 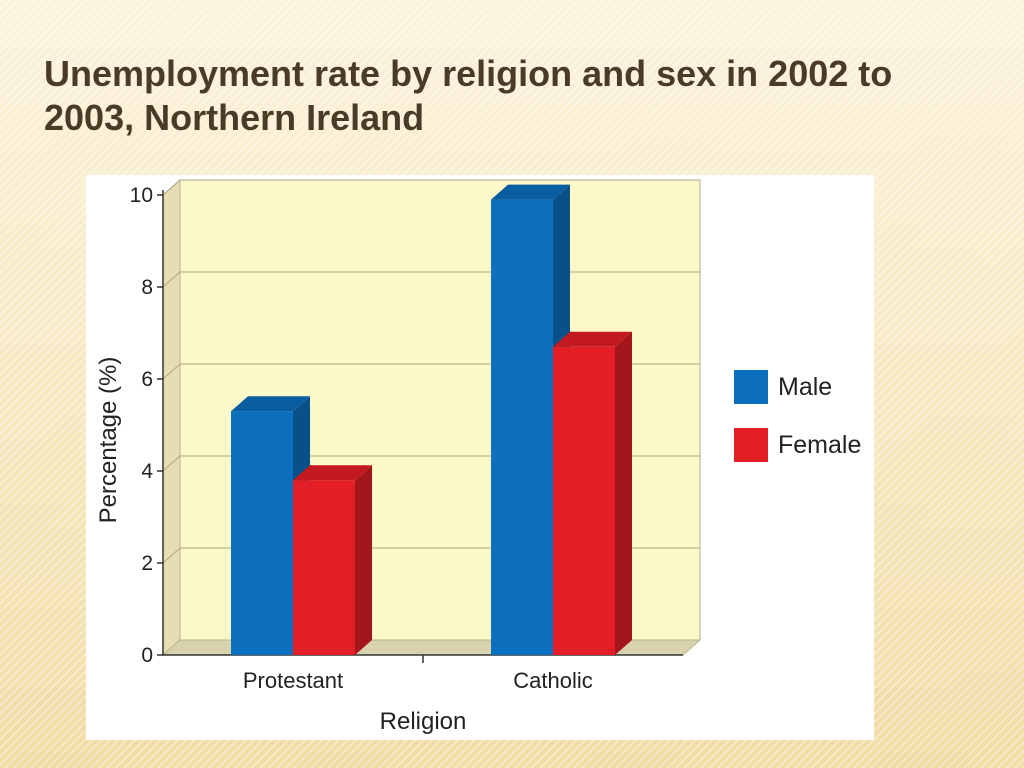 What do you see at coordinates (147, 471) in the screenshot?
I see `y-tick-label: 4` at bounding box center [147, 471].